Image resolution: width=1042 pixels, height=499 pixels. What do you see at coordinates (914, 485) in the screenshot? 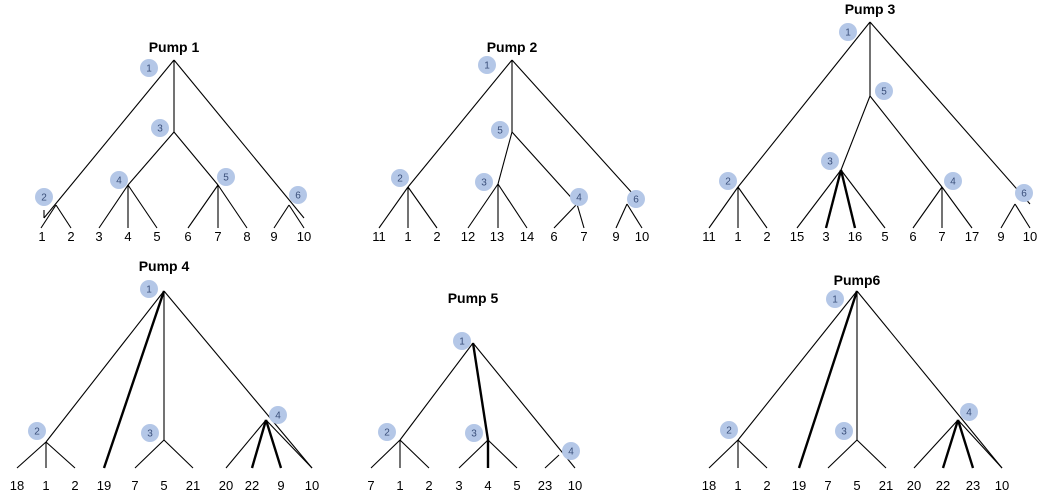
I see `leaf-label: 20` at bounding box center [914, 485].